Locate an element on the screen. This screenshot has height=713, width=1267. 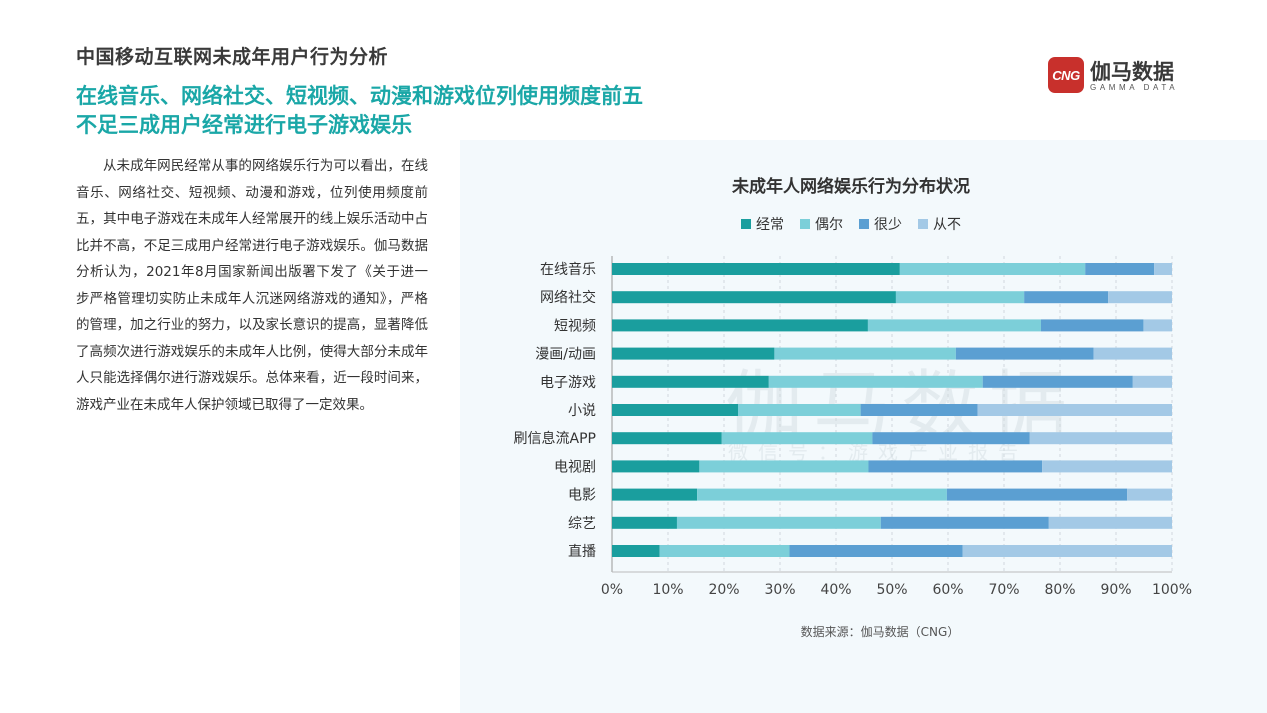
category-label-8: 电影 is located at coordinates (582, 496).